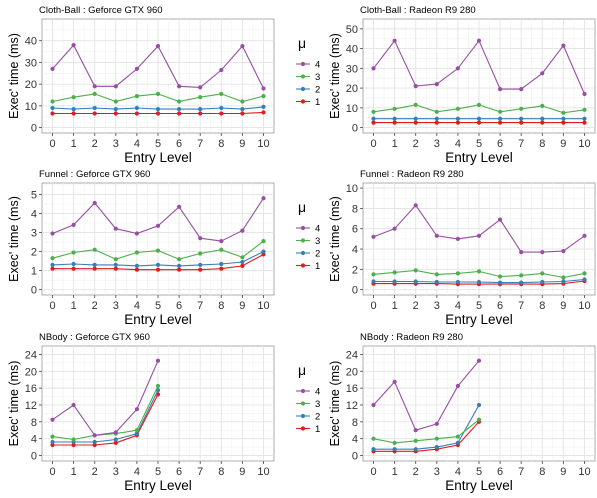  Describe the element at coordinates (355, 423) in the screenshot. I see `y-tick-label: 8` at that location.